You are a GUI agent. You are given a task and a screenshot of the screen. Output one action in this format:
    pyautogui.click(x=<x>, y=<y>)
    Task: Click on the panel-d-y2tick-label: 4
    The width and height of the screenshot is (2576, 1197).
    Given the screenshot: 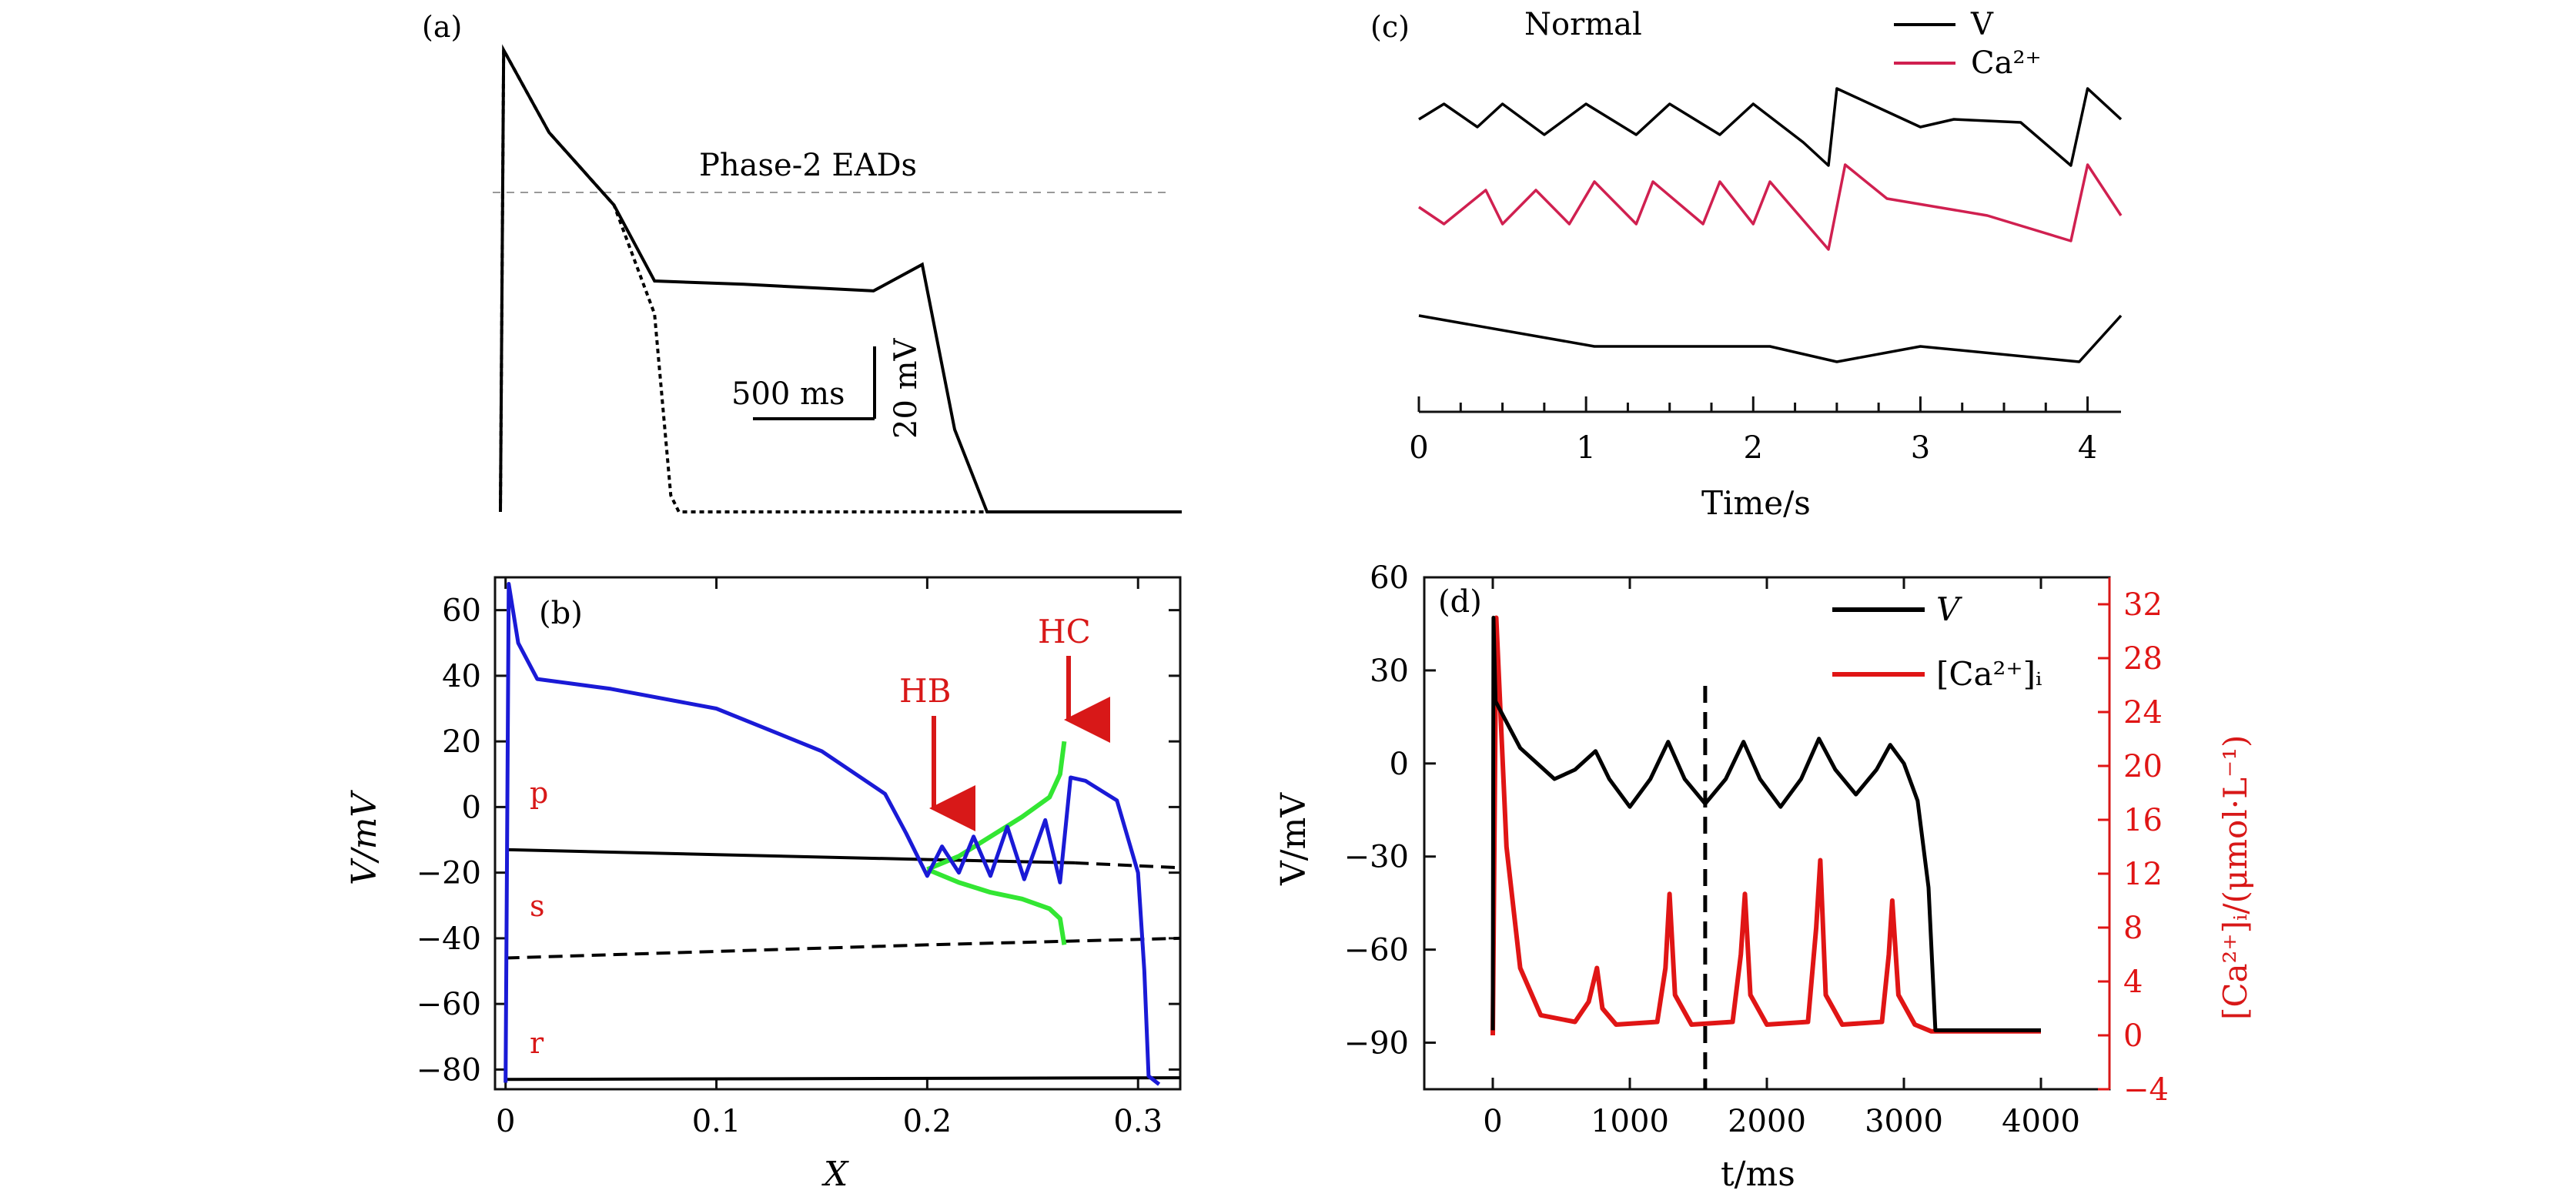 What is the action you would take?
    pyautogui.click(x=2133, y=983)
    